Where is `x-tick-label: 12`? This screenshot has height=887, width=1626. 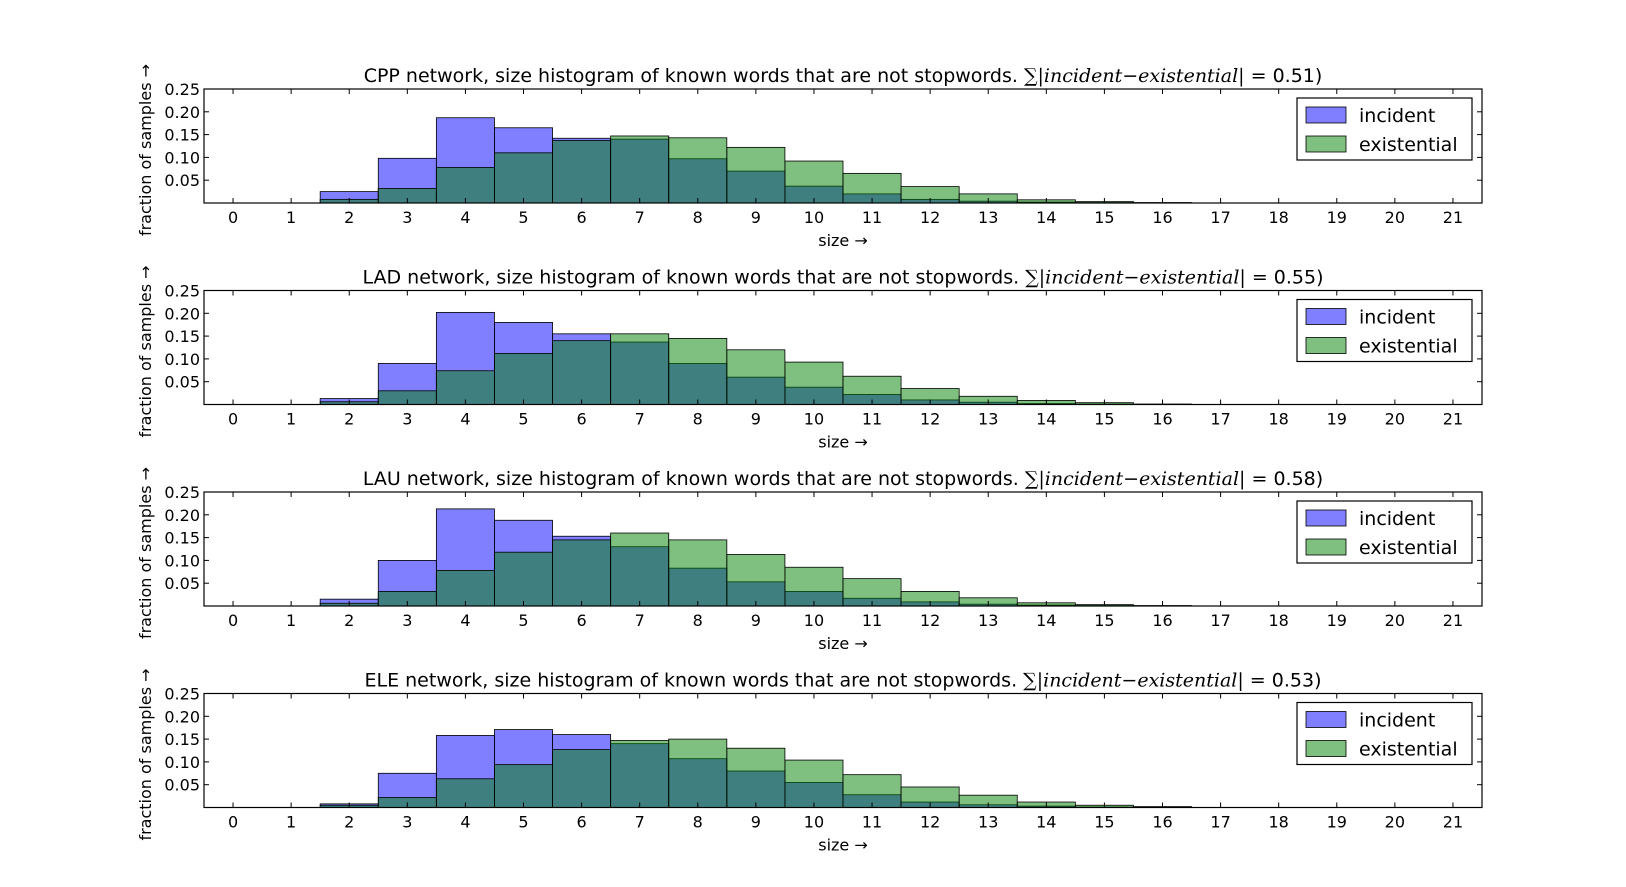 x-tick-label: 12 is located at coordinates (930, 217).